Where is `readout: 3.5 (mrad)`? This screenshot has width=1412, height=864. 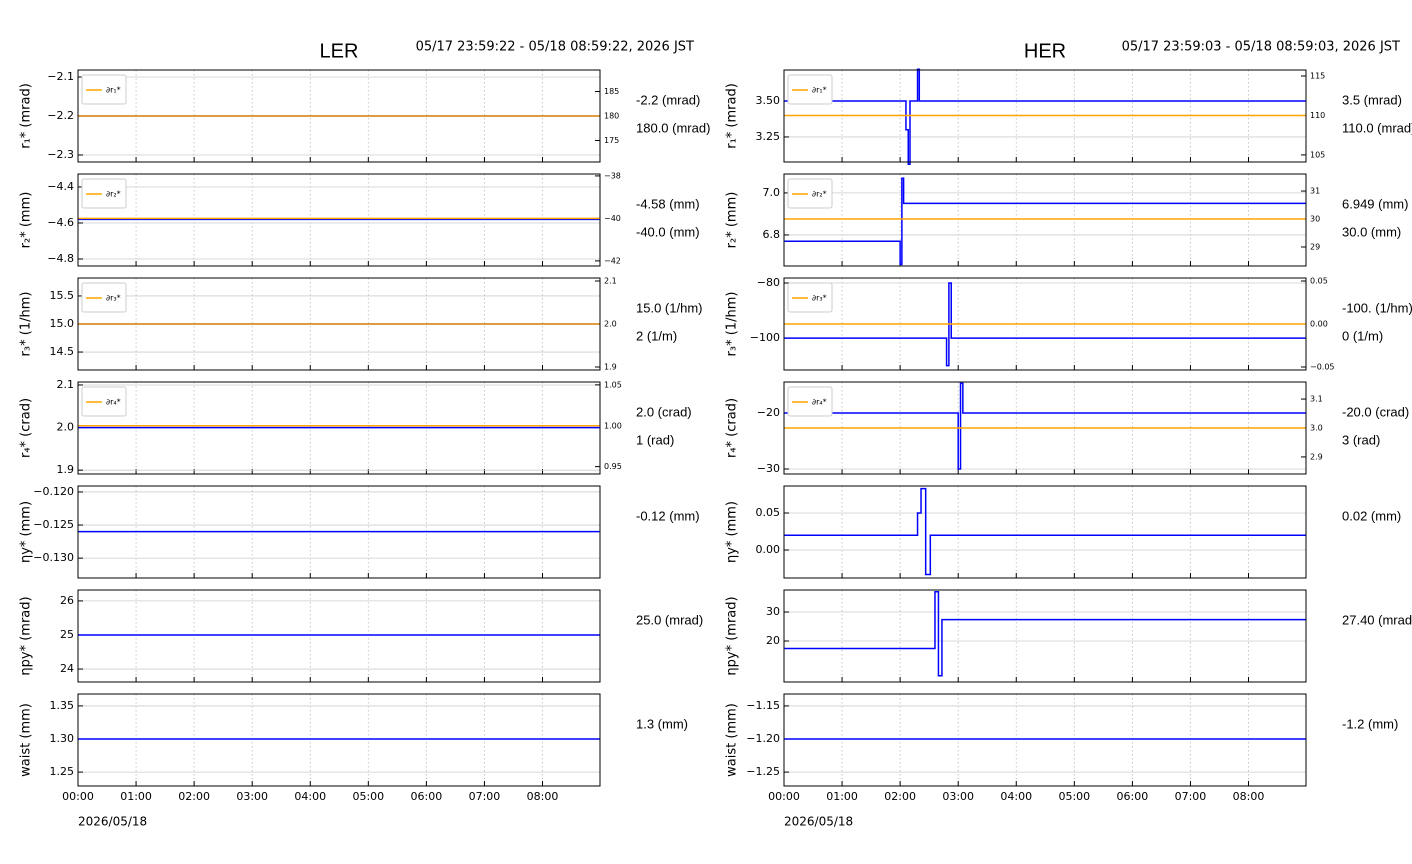 readout: 3.5 (mrad) is located at coordinates (1372, 99).